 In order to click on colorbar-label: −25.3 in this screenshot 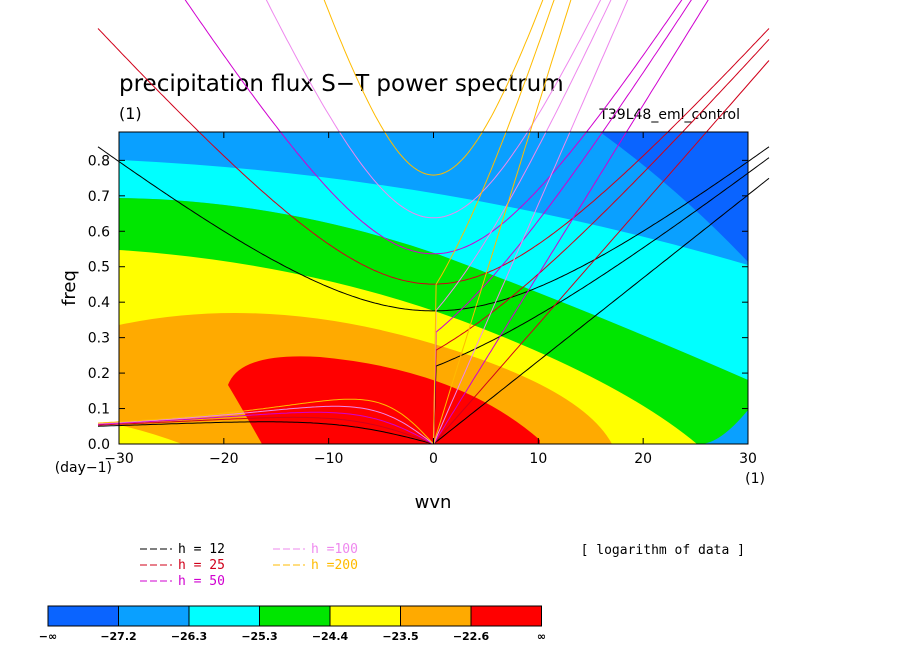, I will do `click(259, 636)`.